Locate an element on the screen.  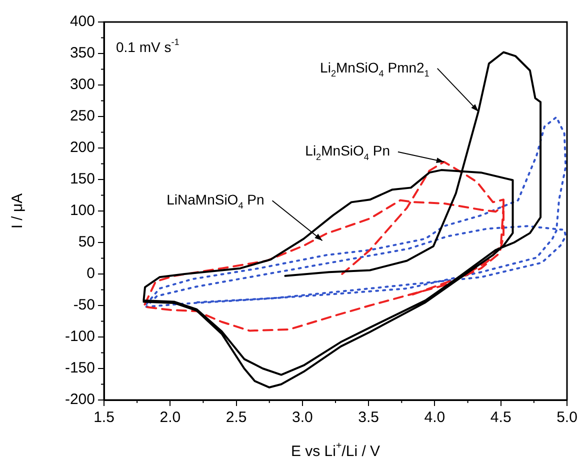
x-axis-title: E vs Li+/Li / V is located at coordinates (335, 450).